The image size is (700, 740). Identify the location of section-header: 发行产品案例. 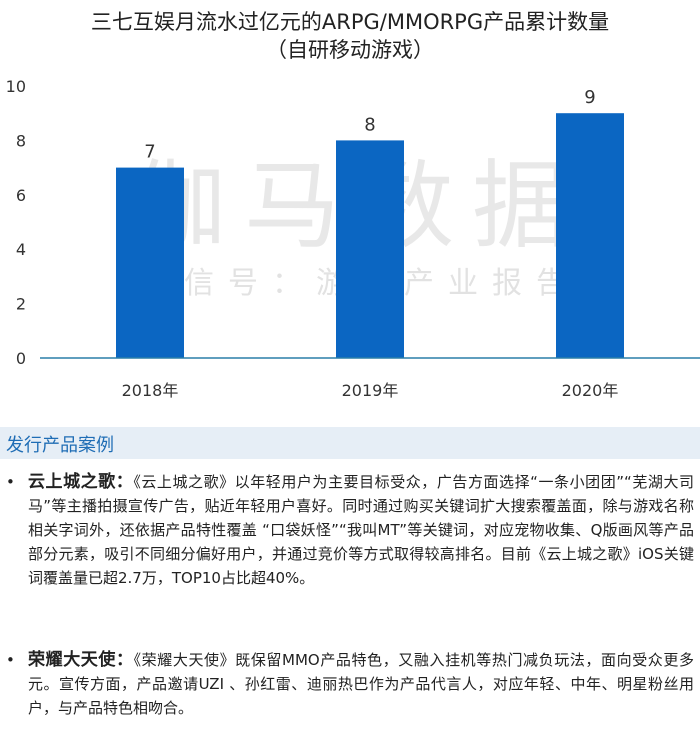
(350, 443).